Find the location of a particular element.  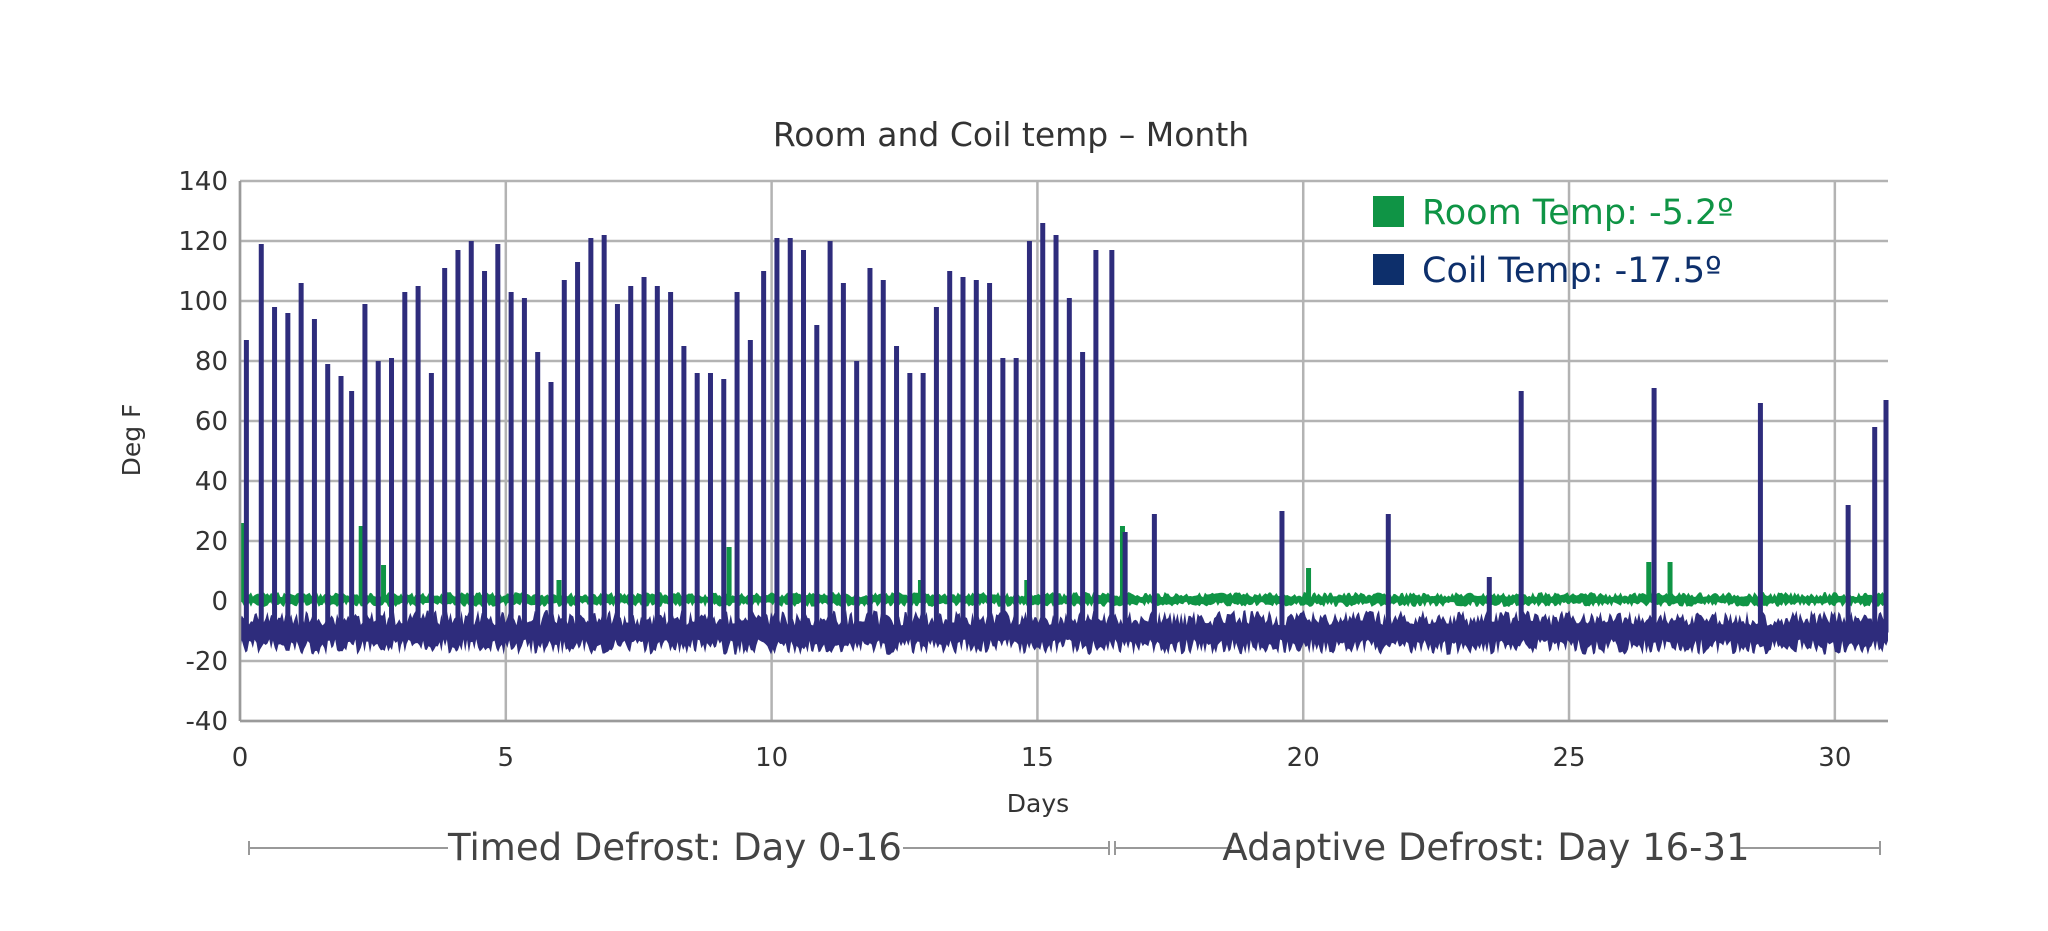

x-axis-ticks: 0 5 10 15 20 25 30 is located at coordinates (1042, 758).